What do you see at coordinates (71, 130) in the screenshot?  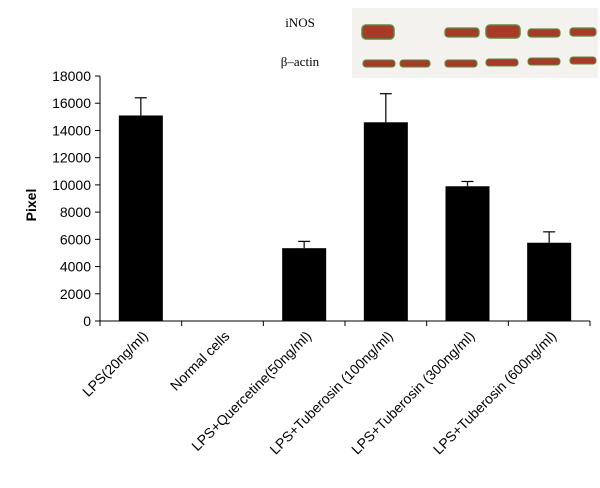 I see `y-tick-label: 14000` at bounding box center [71, 130].